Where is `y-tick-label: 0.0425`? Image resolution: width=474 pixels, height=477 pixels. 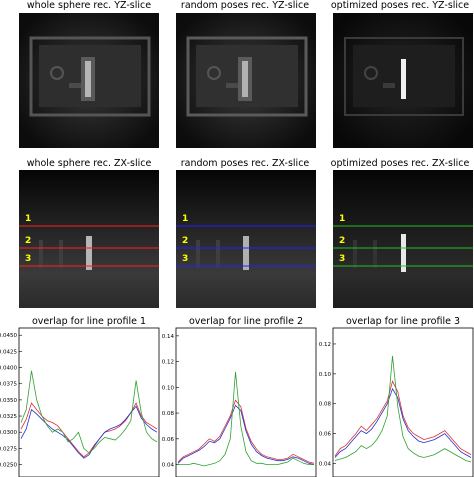 y-tick-label: 0.0425 is located at coordinates (8, 352).